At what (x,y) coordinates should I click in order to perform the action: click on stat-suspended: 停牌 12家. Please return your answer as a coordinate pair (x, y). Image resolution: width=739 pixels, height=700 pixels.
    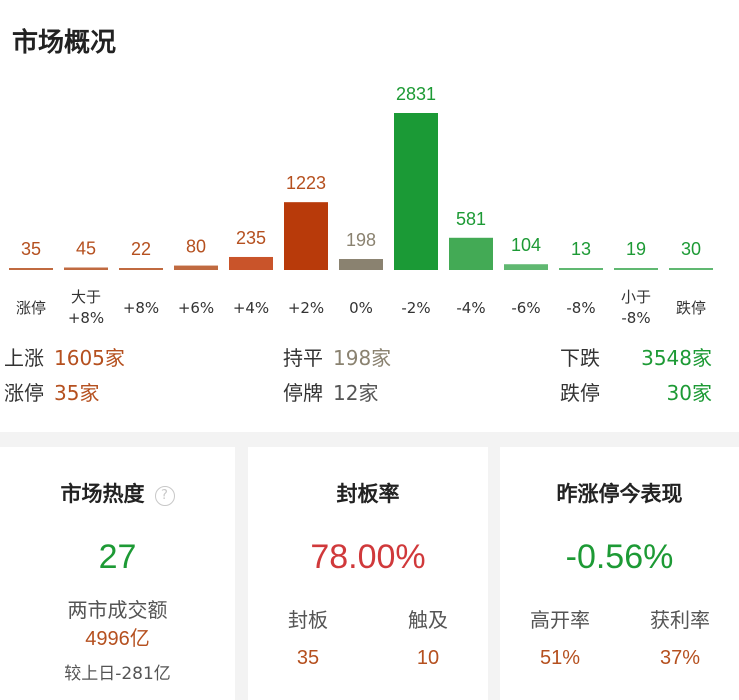
    Looking at the image, I should click on (330, 391).